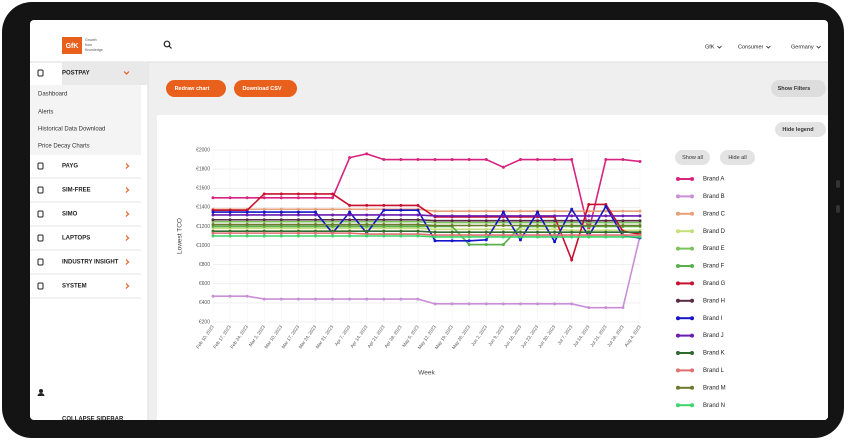 This screenshot has width=860, height=448. Describe the element at coordinates (800, 129) in the screenshot. I see `hide-legend-button` at that location.